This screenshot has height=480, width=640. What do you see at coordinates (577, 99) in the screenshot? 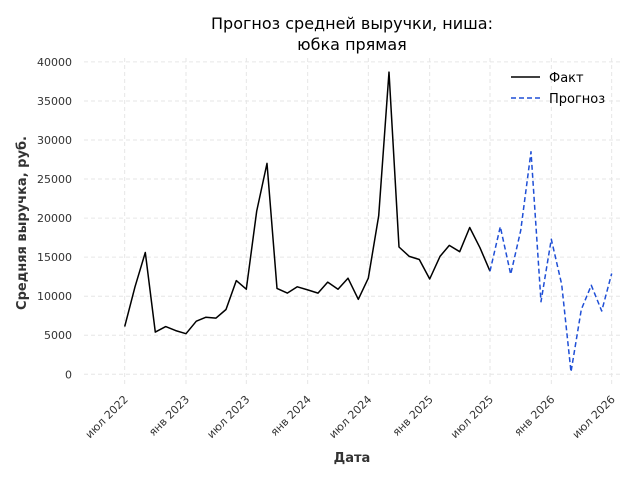
I see `legend-label-forecast: Прогноз` at bounding box center [577, 99].